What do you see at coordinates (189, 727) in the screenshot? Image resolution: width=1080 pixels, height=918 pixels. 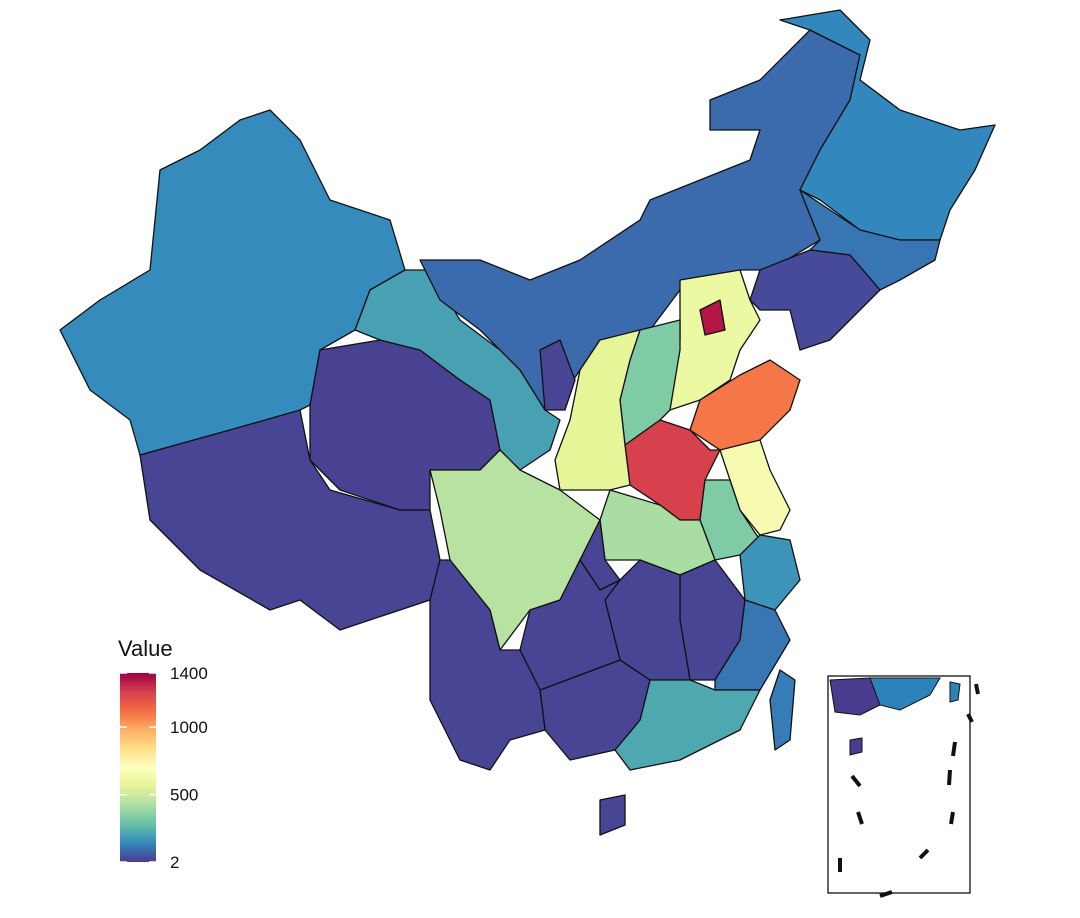 I see `colorbar-tick-label: 1000` at bounding box center [189, 727].